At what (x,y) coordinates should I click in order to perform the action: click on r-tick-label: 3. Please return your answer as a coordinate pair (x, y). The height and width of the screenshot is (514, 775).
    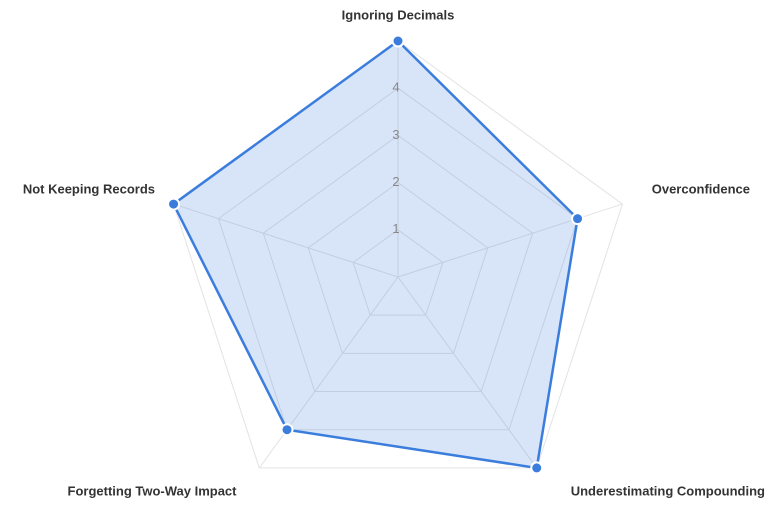
    Looking at the image, I should click on (395, 134).